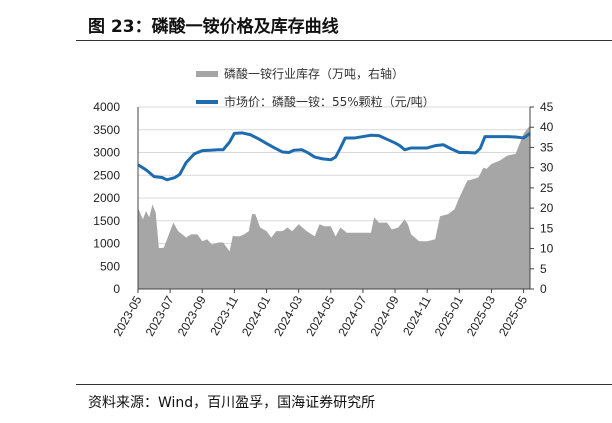 The image size is (612, 423). What do you see at coordinates (417, 315) in the screenshot?
I see `x-tick-label: 2024-11` at bounding box center [417, 315].